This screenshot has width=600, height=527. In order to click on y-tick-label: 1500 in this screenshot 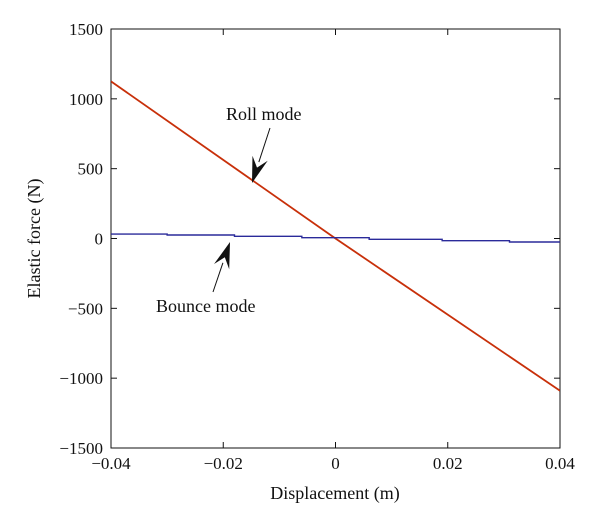, I will do `click(86, 29)`.